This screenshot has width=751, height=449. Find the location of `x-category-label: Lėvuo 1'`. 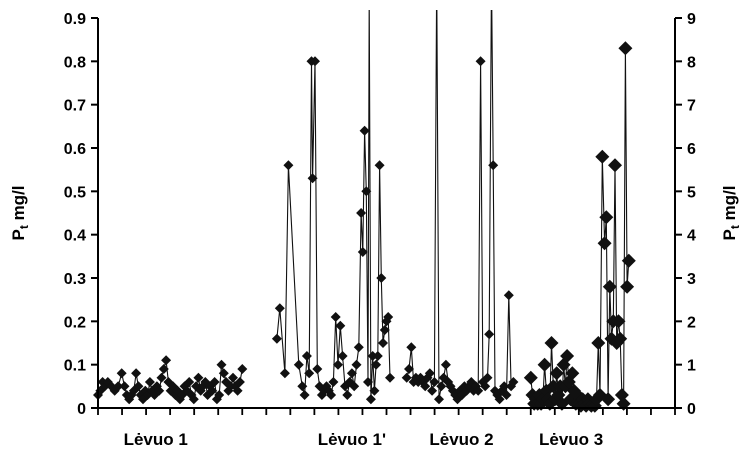

x-category-label: Lėvuo 1' is located at coordinates (352, 439).